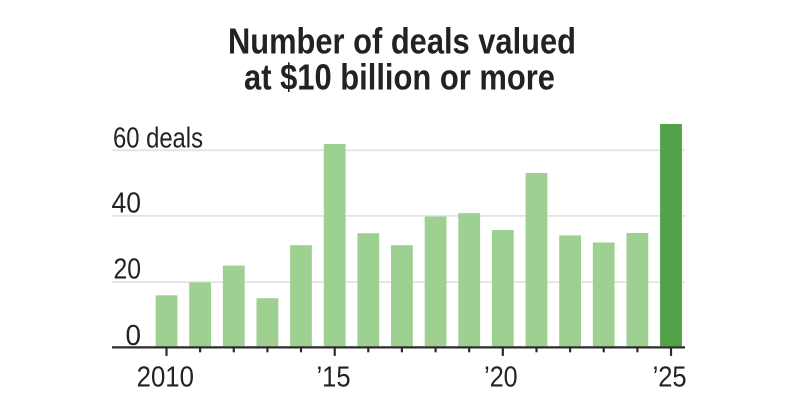 The image size is (800, 419). Describe the element at coordinates (334, 377) in the screenshot. I see `svg-text: ’15` at that location.